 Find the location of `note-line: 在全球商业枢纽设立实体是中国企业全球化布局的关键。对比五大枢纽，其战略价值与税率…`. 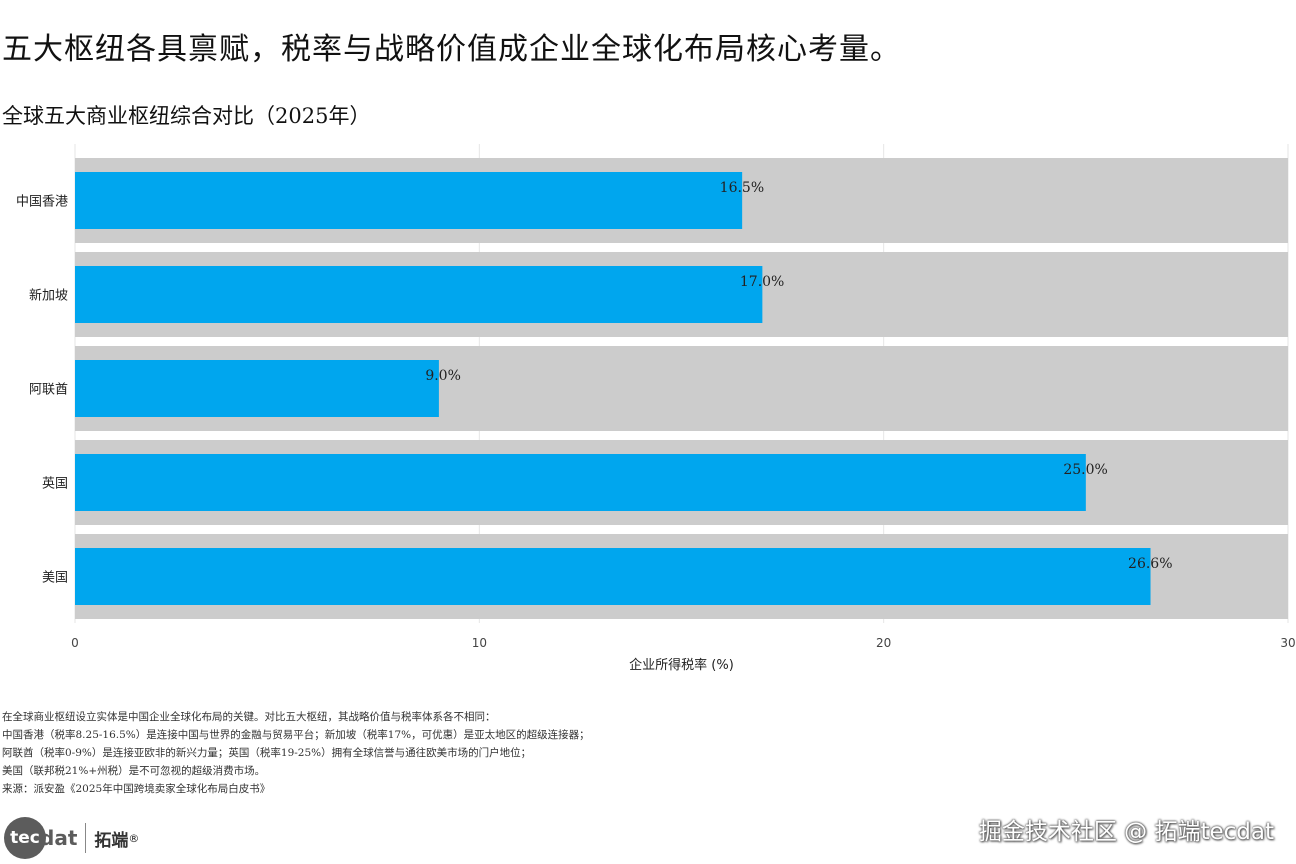

note-line: 在全球商业枢纽设立实体是中国企业全球化布局的关键。对比五大枢纽，其战略价值与税率… is located at coordinates (249, 717).